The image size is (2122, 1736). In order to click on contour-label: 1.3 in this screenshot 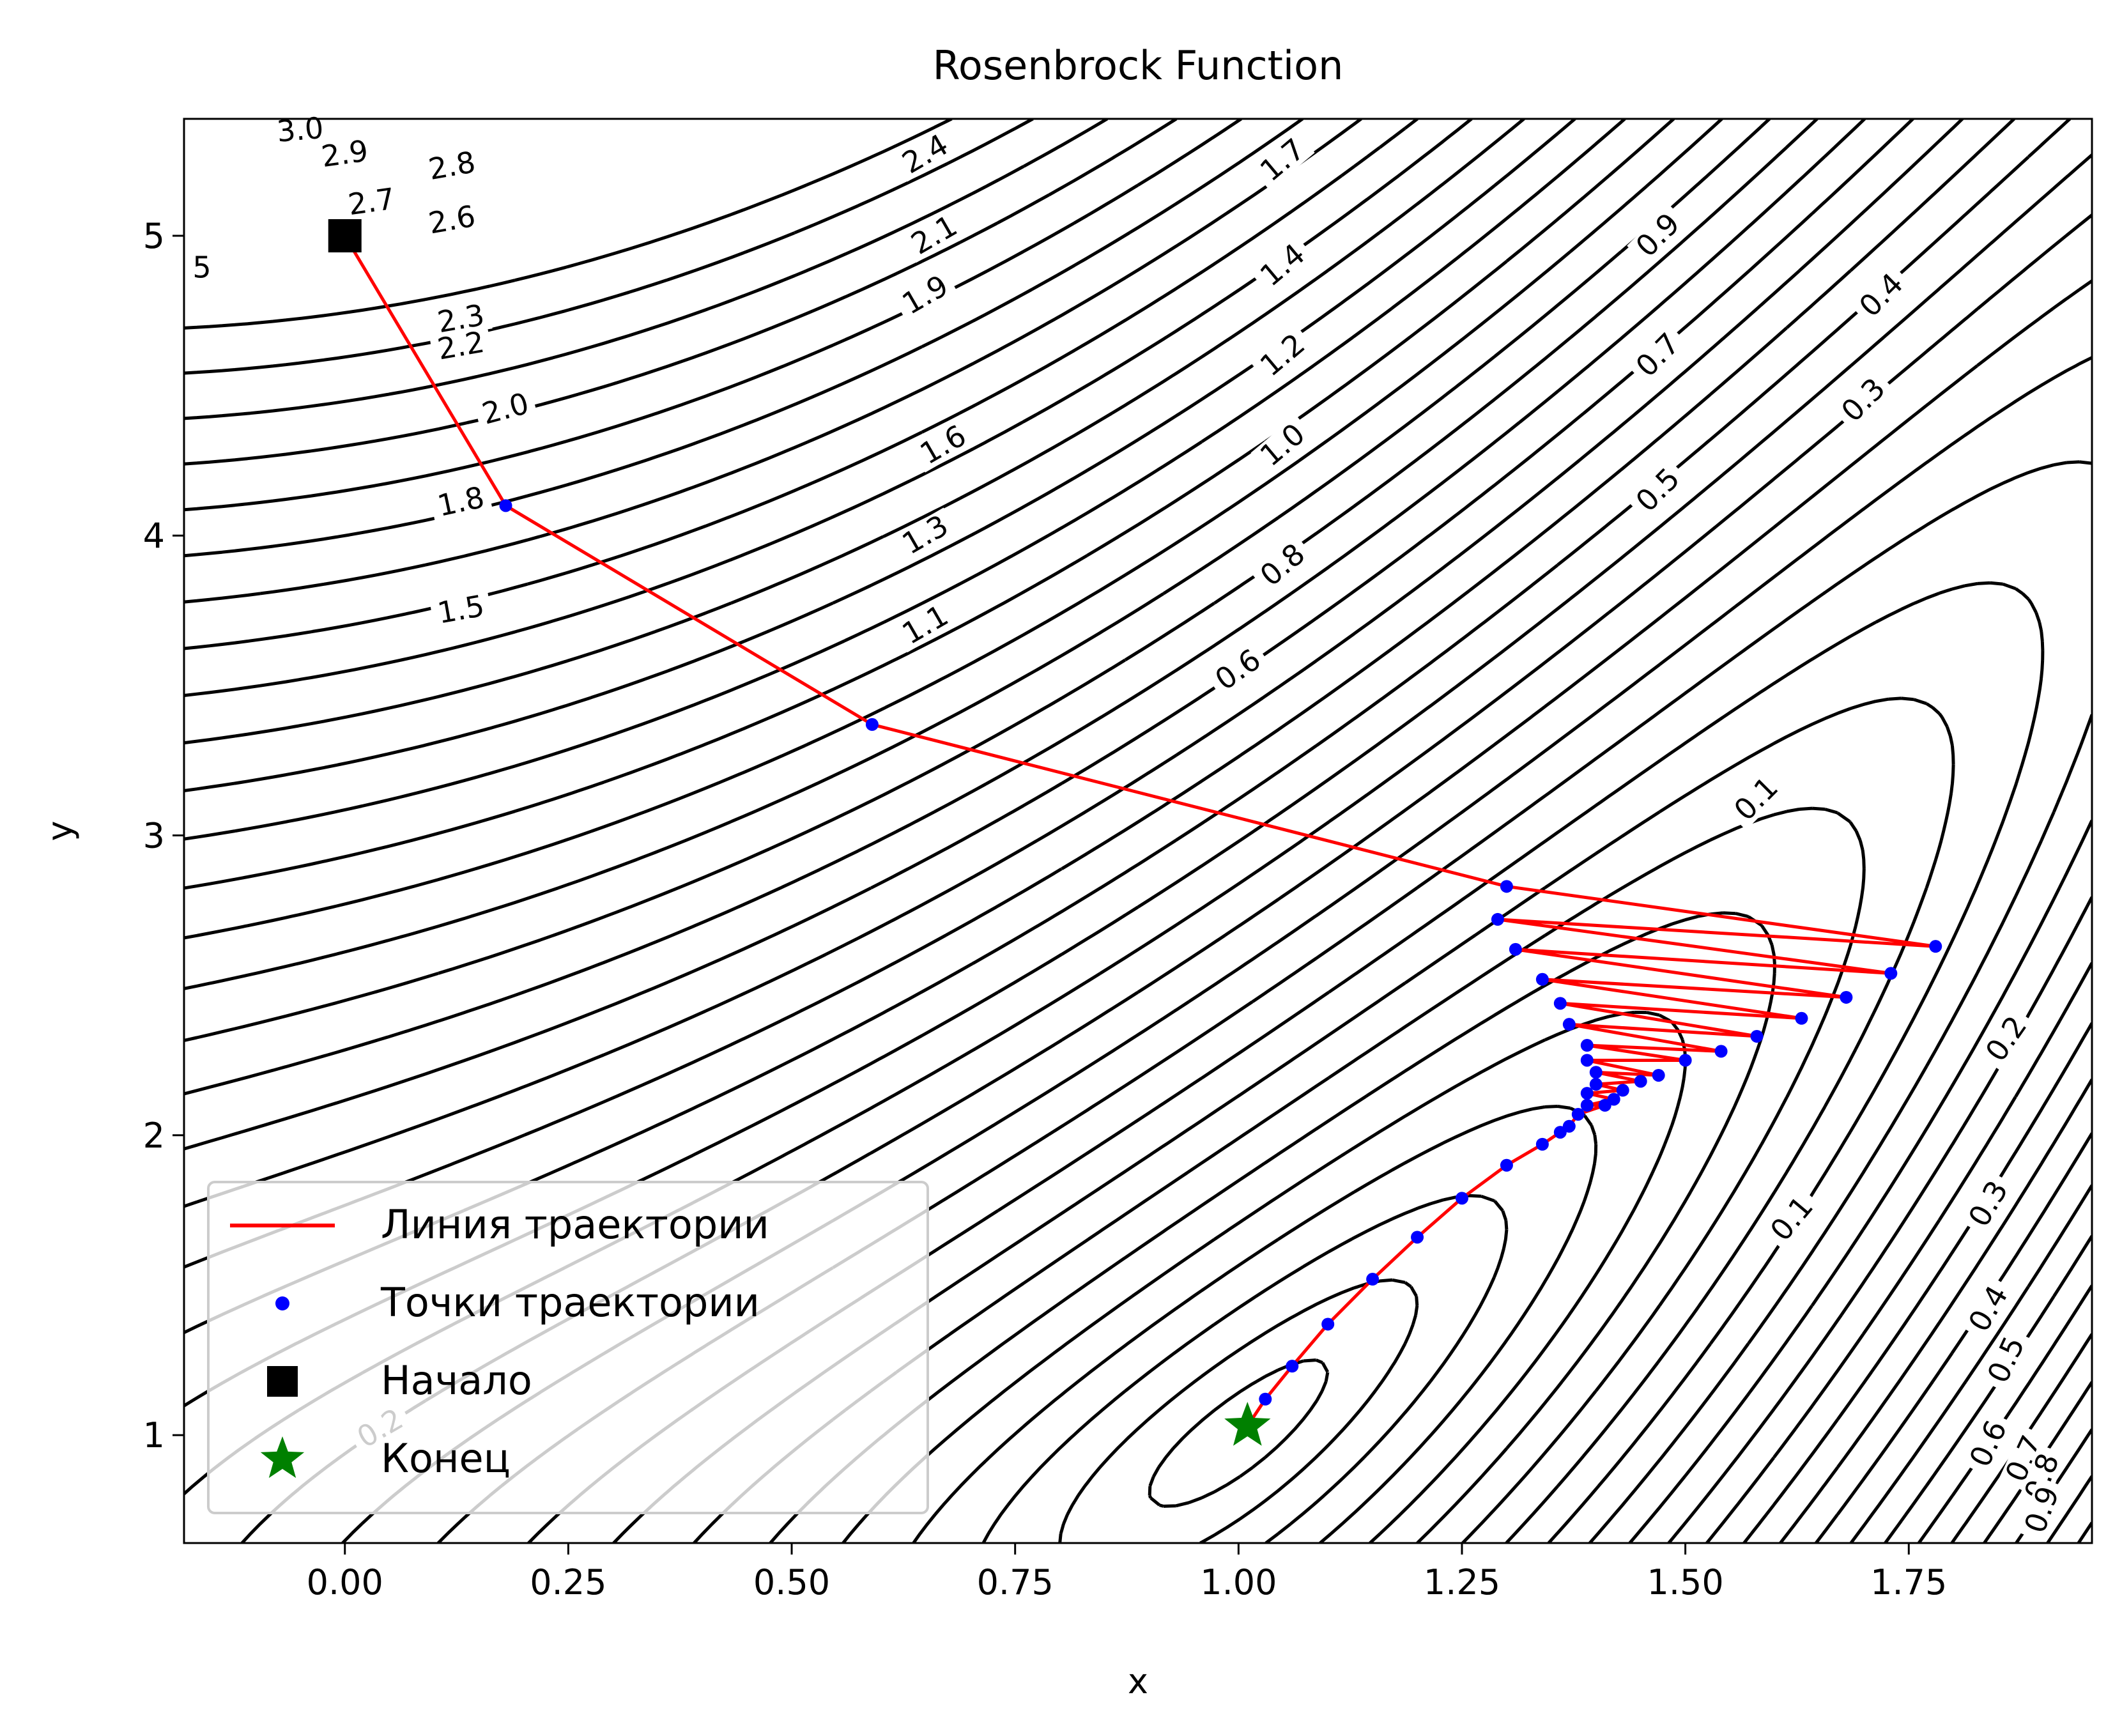, I will do `click(925, 535)`.